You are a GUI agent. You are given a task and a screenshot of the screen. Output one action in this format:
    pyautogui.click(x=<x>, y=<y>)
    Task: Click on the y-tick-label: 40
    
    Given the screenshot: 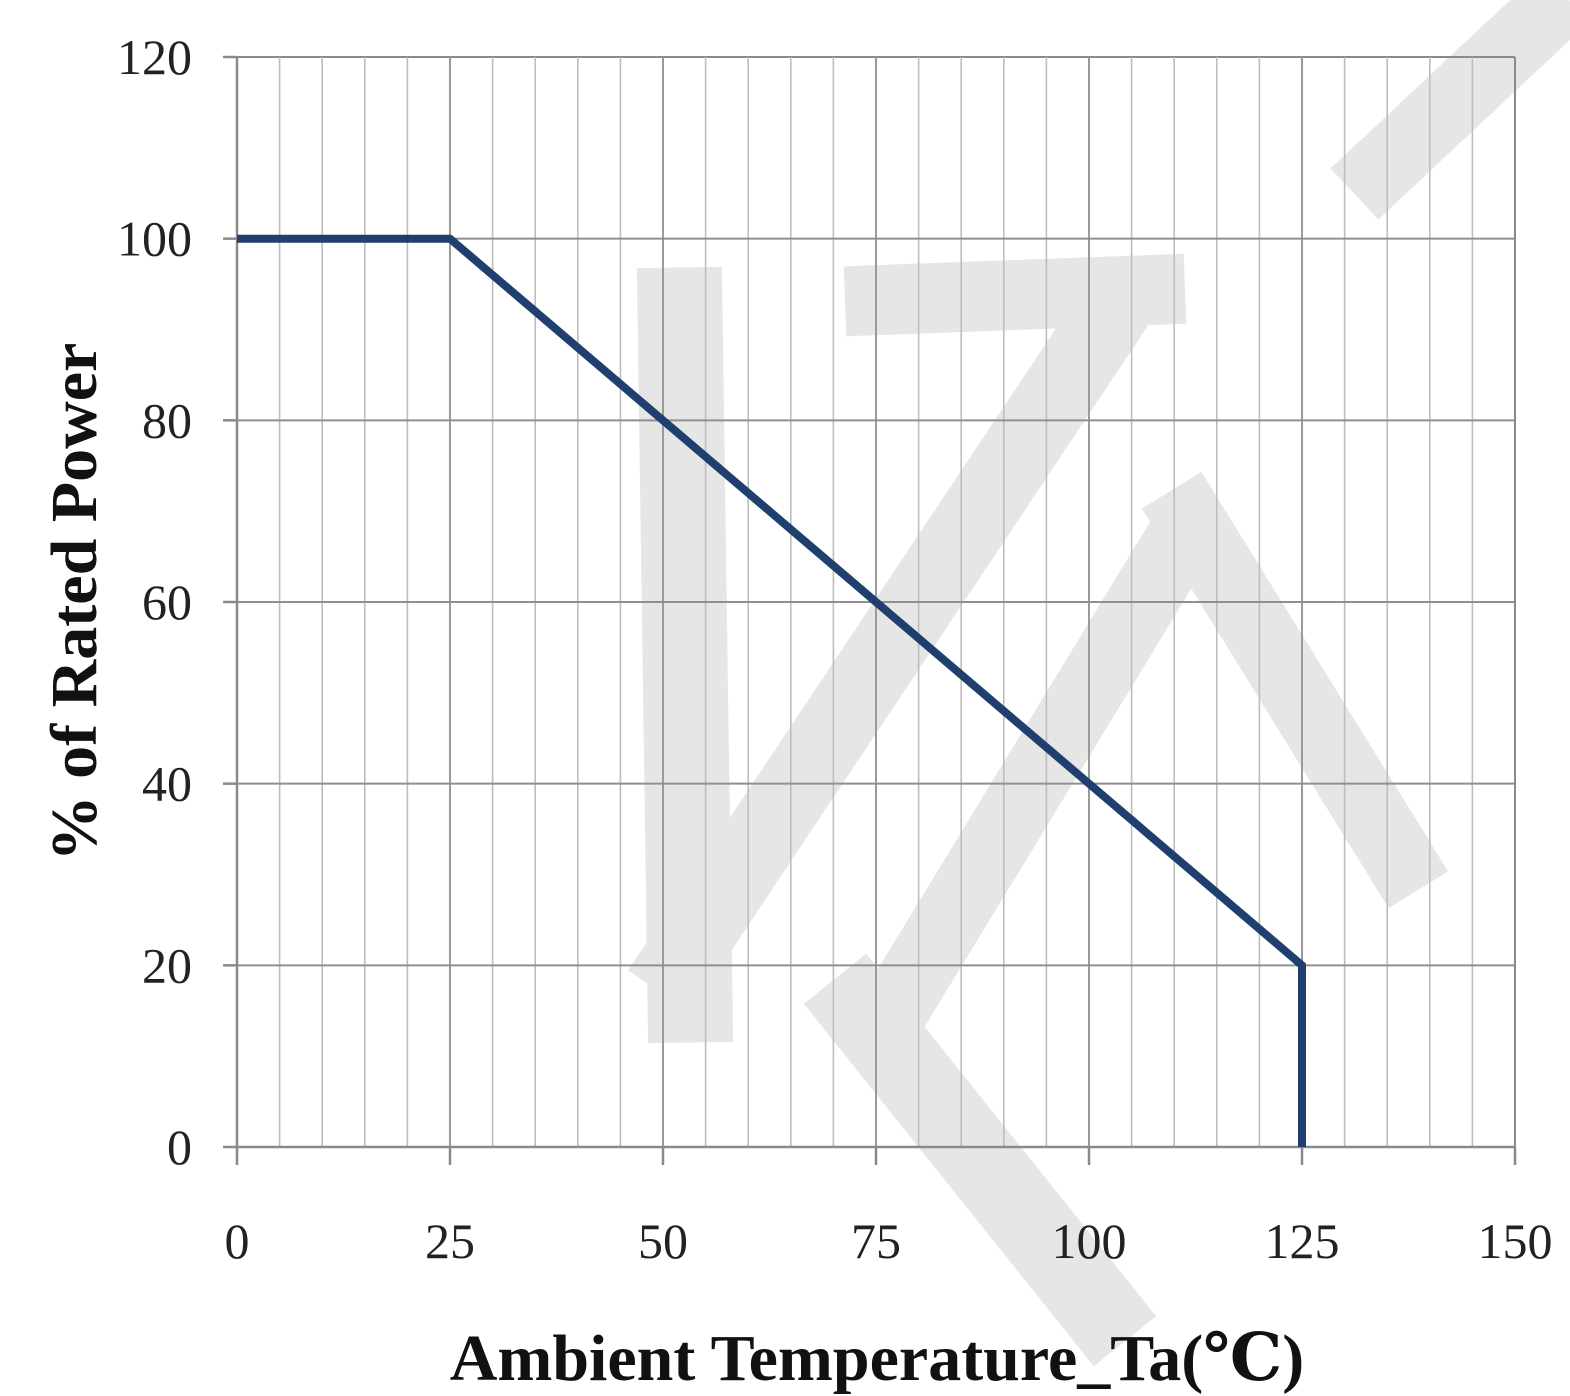 What is the action you would take?
    pyautogui.click(x=167, y=784)
    